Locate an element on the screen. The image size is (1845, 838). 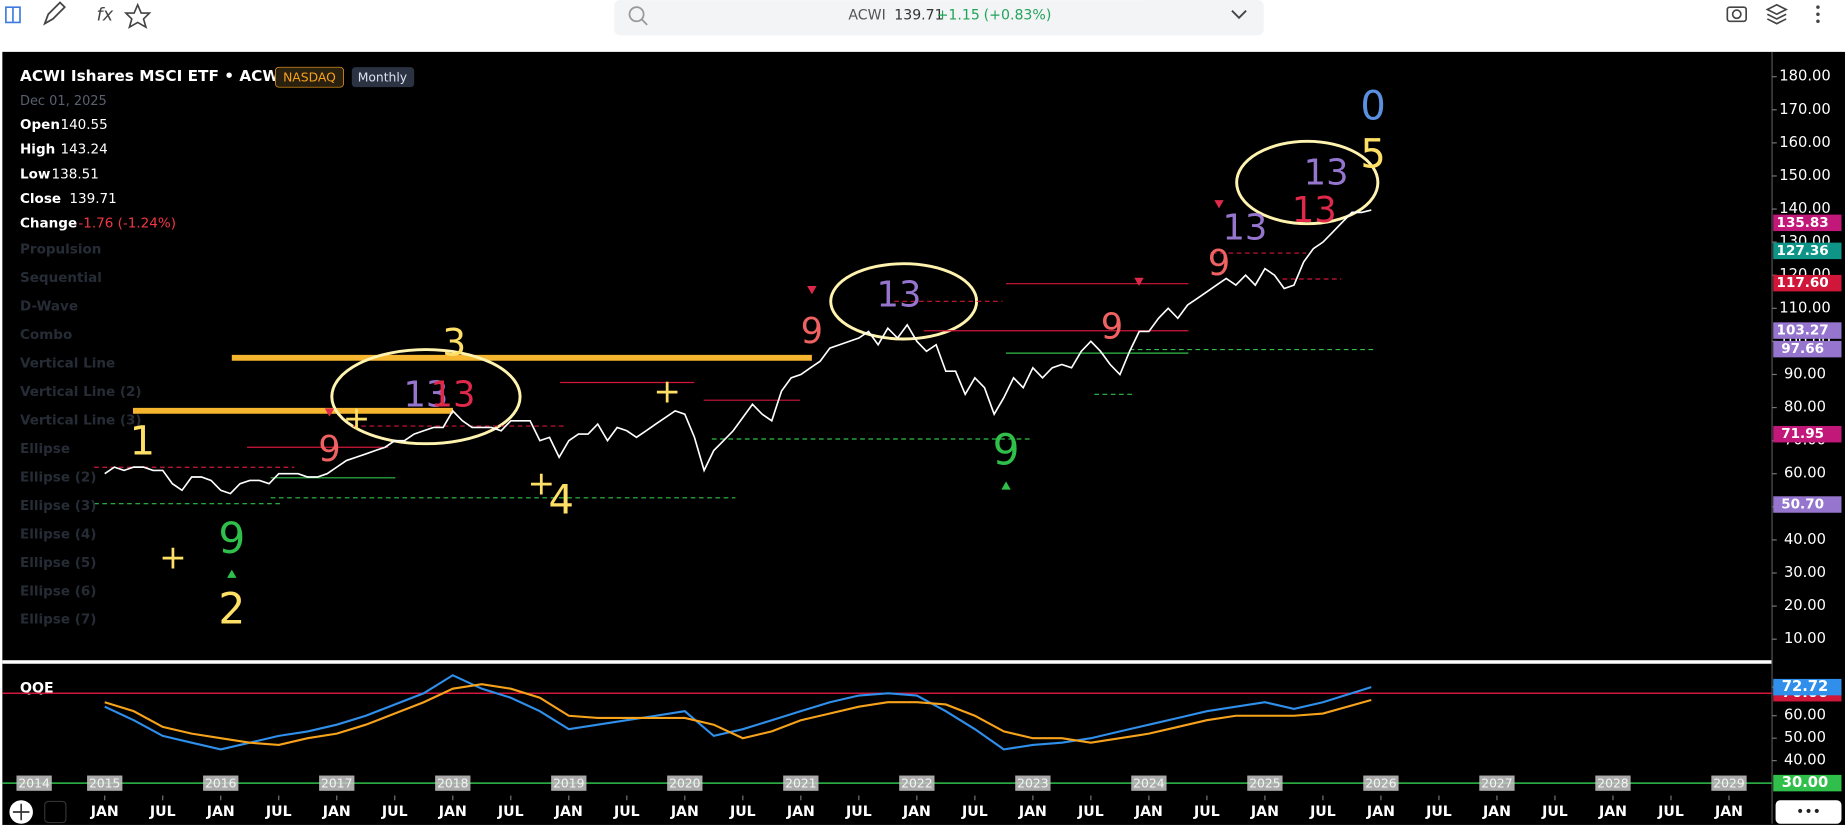
price-tag-label: 135.83 is located at coordinates (1803, 223).